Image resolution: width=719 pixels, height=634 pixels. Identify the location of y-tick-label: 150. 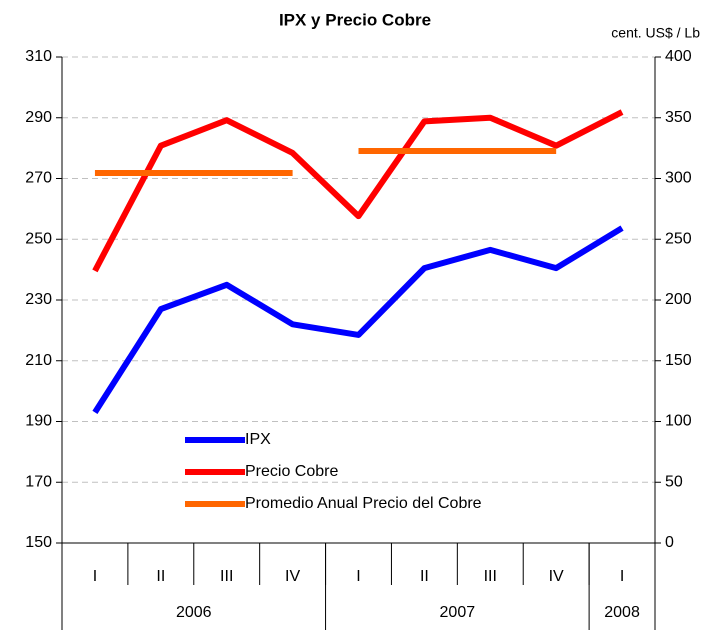
(38, 542).